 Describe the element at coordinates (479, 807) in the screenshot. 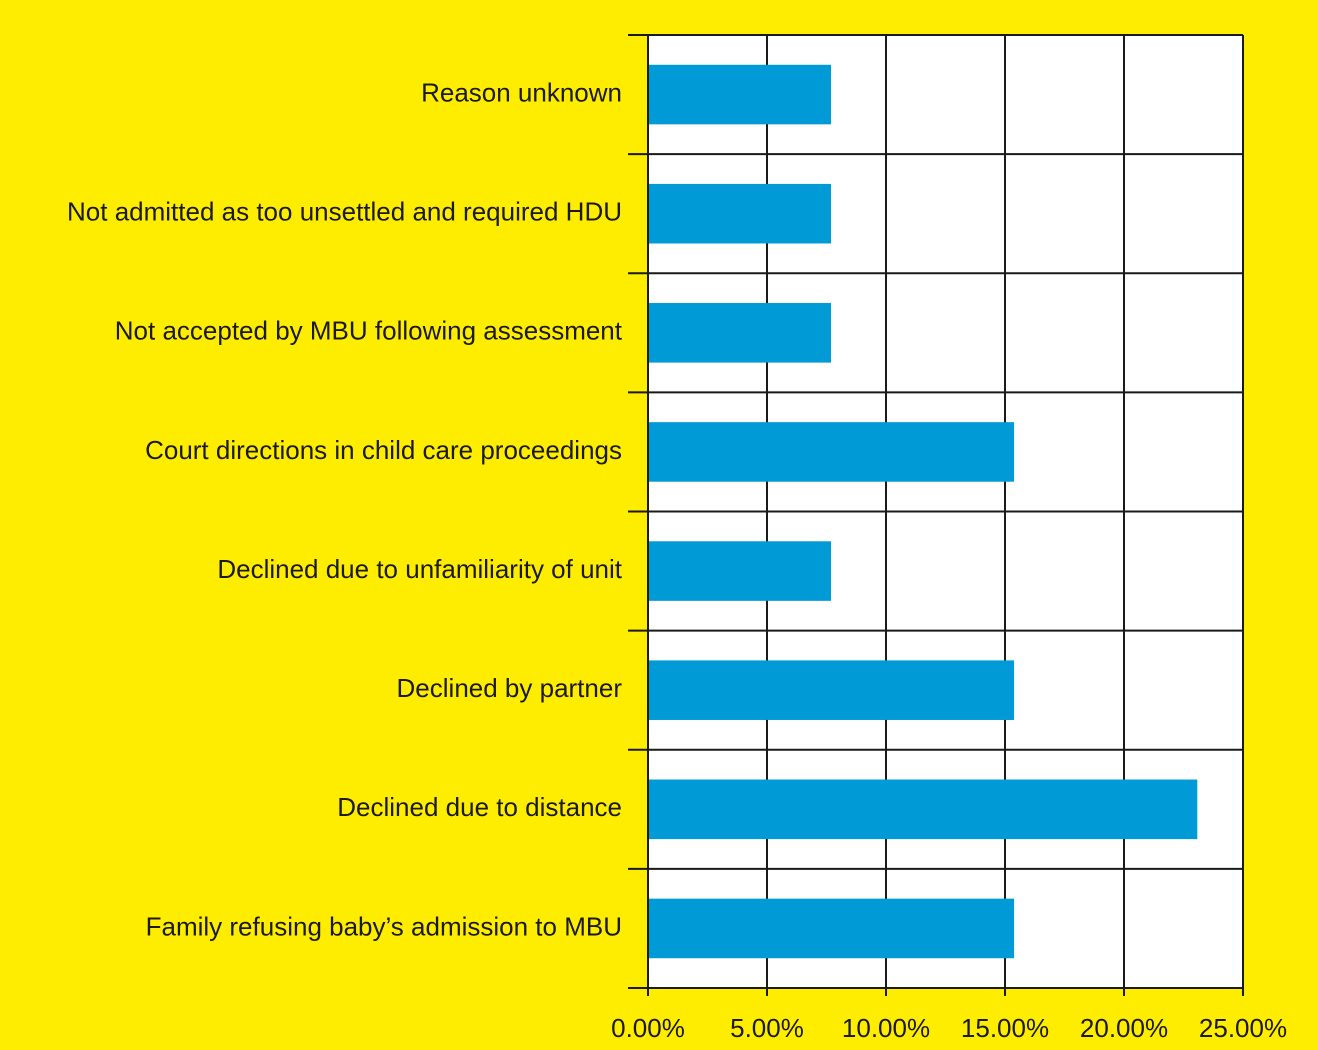

I see `y-tick-label: Declined due to distance` at that location.